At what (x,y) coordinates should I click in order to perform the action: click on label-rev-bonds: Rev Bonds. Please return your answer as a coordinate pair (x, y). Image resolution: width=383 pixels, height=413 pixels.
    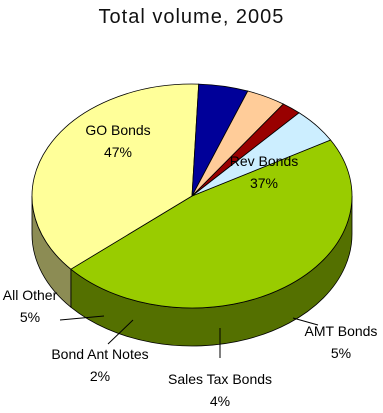
    Looking at the image, I should click on (264, 161).